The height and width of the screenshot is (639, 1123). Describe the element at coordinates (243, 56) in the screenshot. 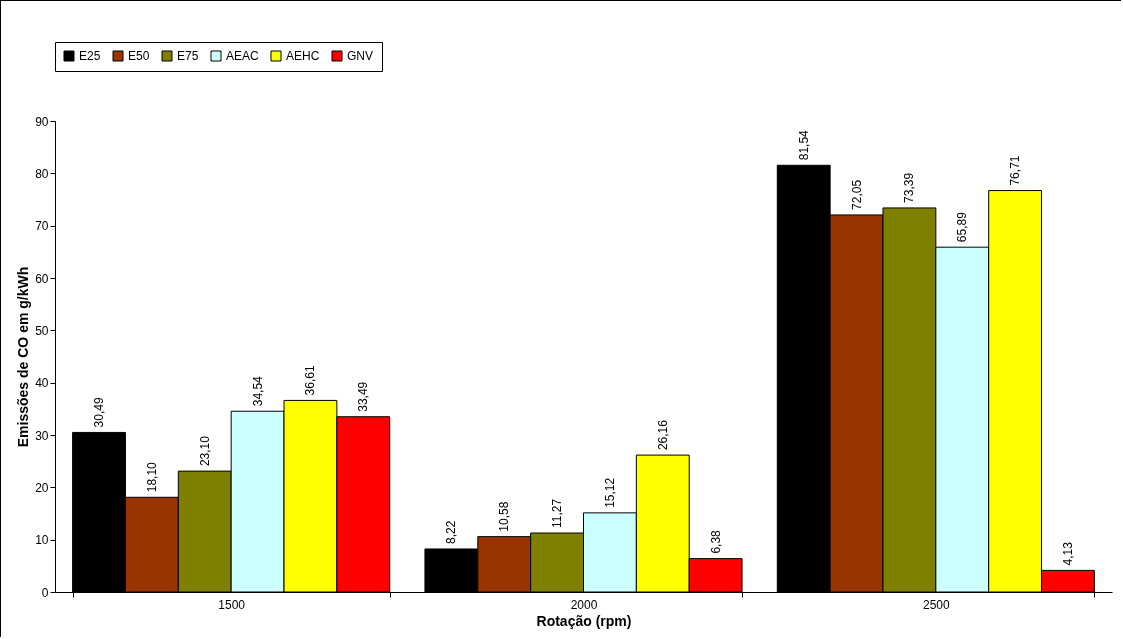

I see `legend-label: AEAC` at that location.